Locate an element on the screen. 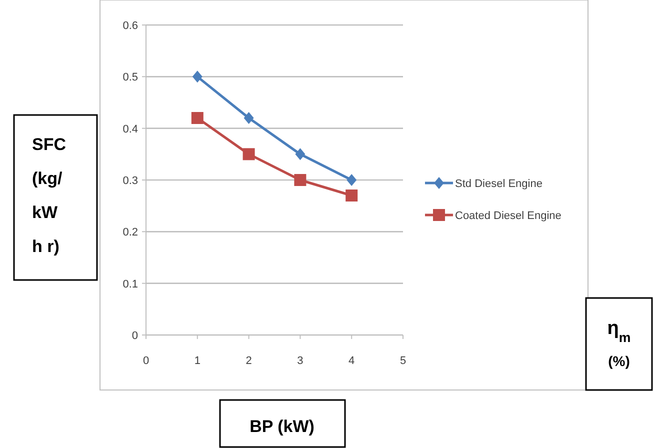 This screenshot has width=654, height=448. y-tick-label: 0 is located at coordinates (135, 336).